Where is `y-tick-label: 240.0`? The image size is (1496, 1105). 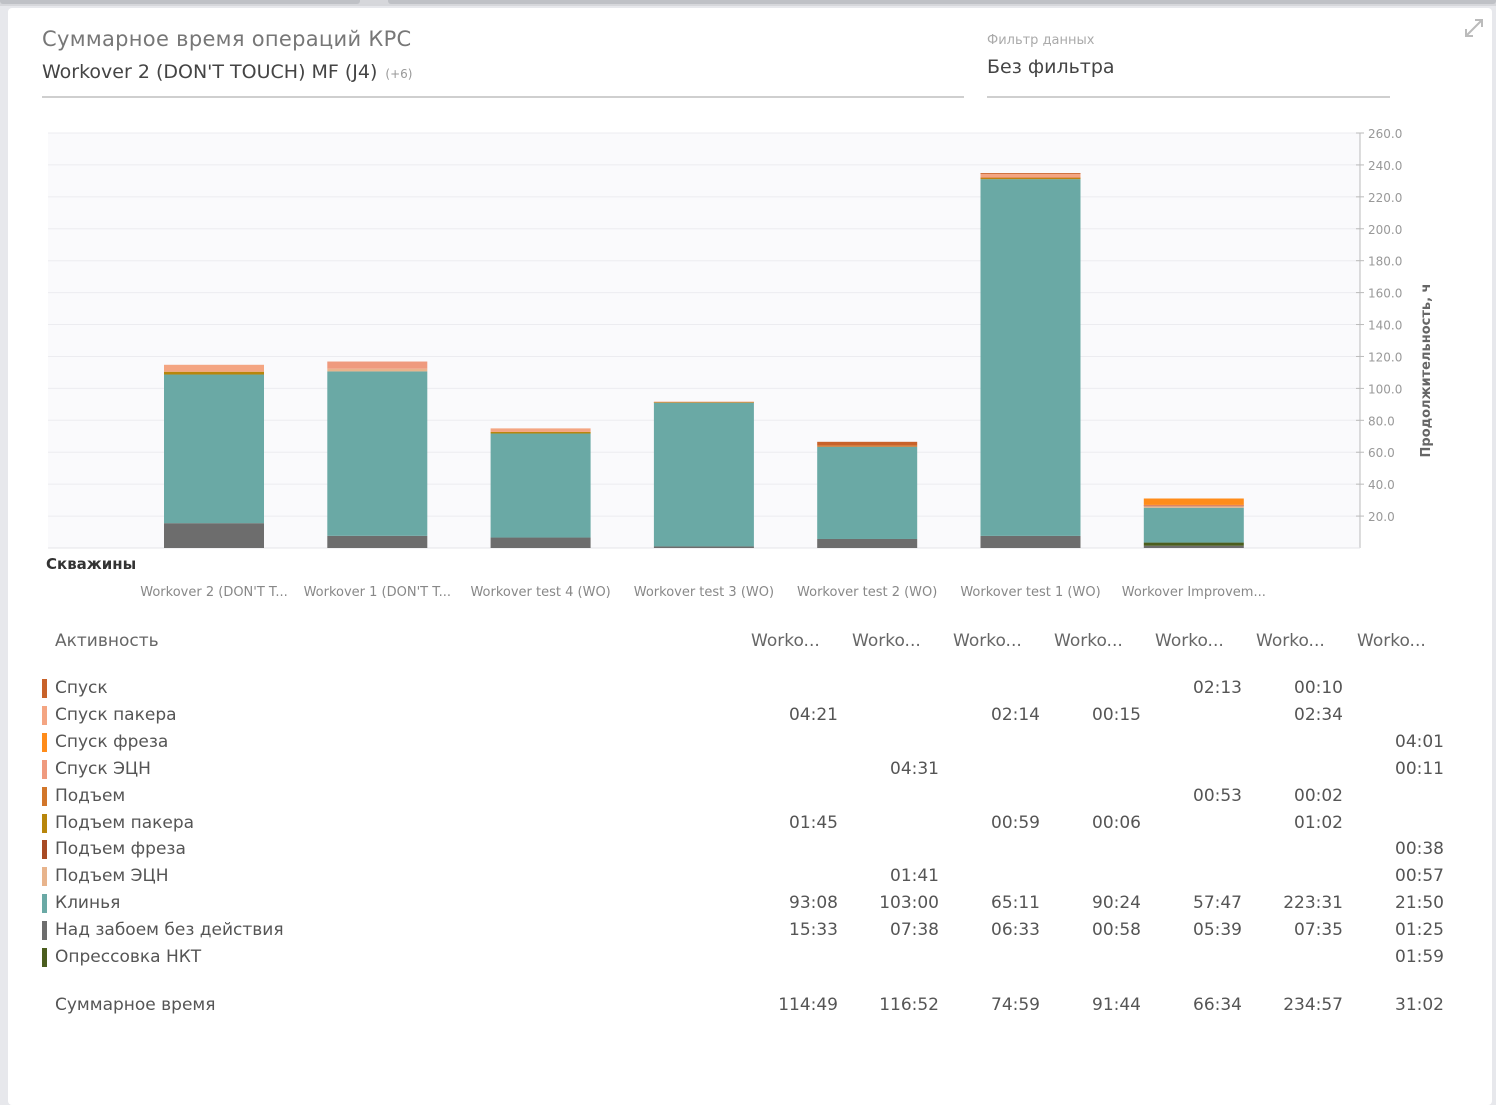
y-tick-label: 240.0 is located at coordinates (1385, 166).